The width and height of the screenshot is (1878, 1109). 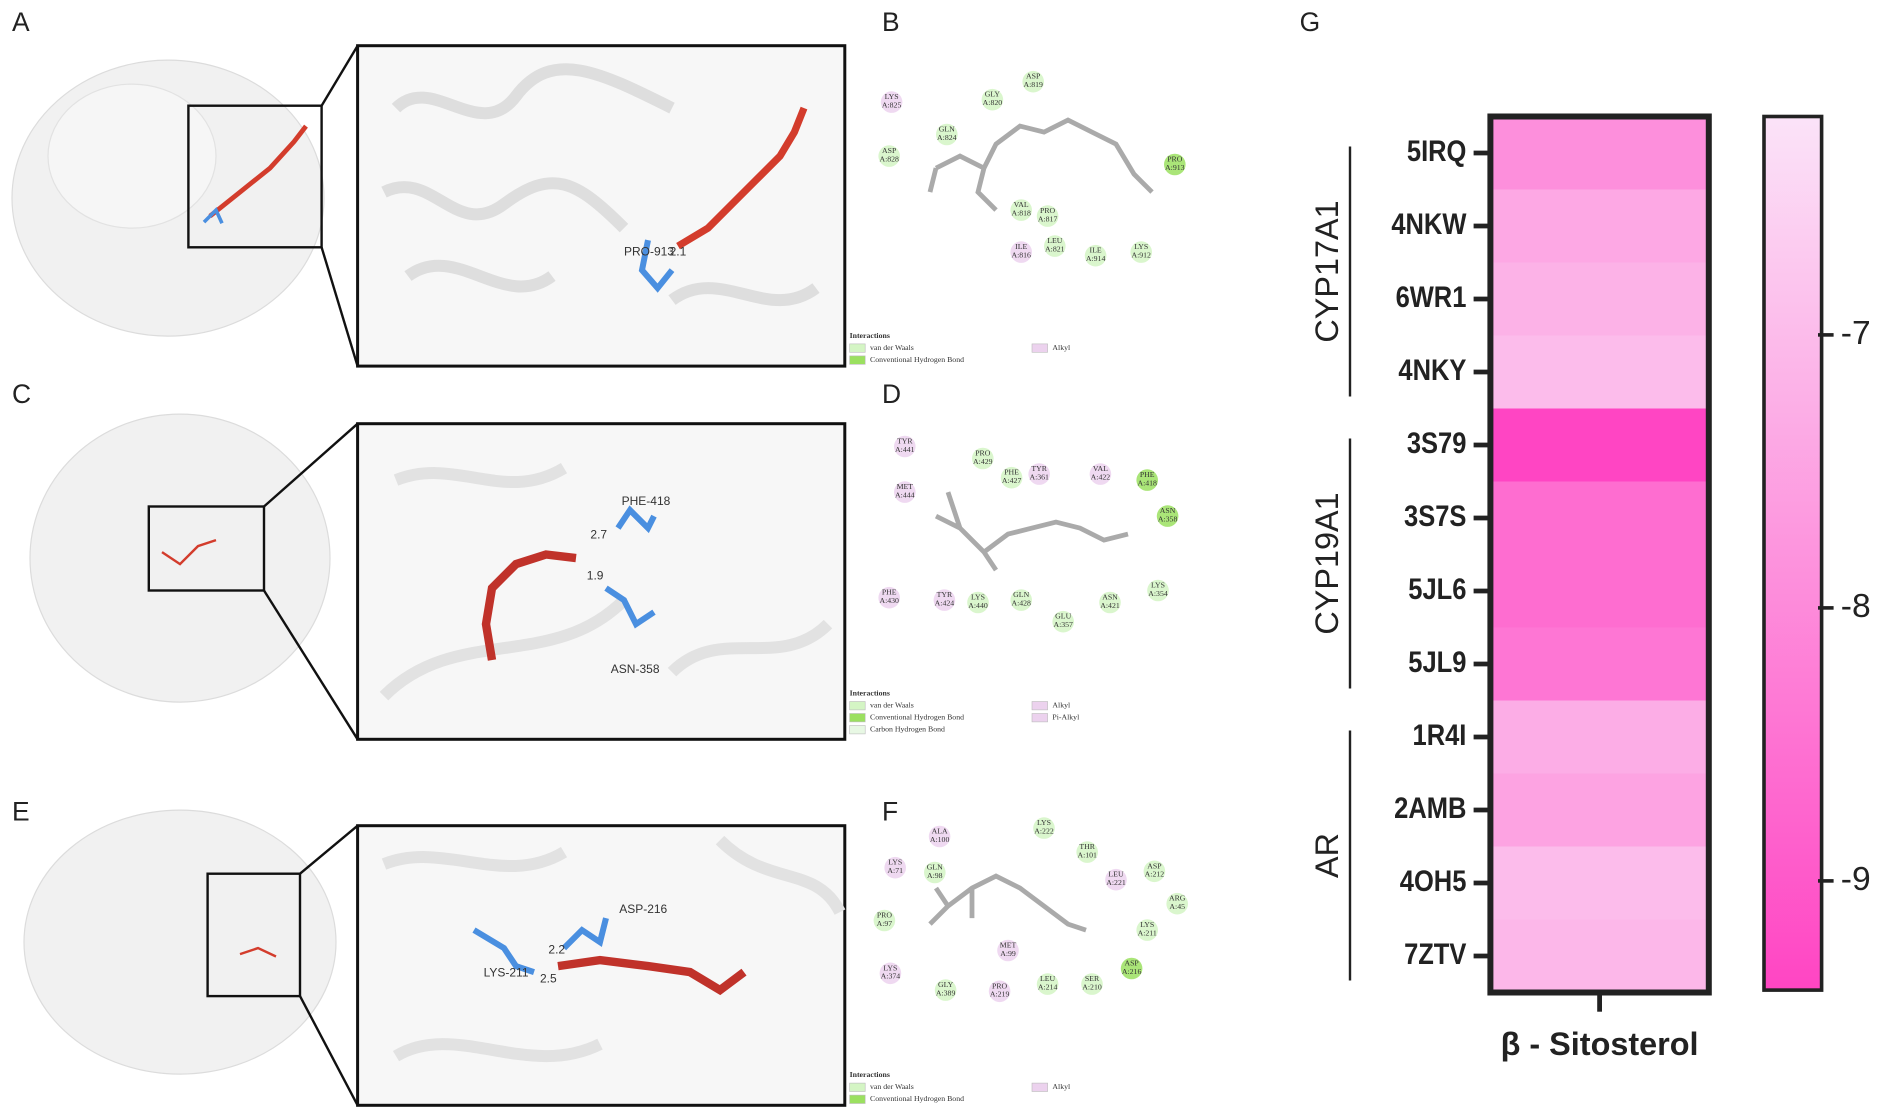 What do you see at coordinates (905, 494) in the screenshot?
I see `residue-id: A:444` at bounding box center [905, 494].